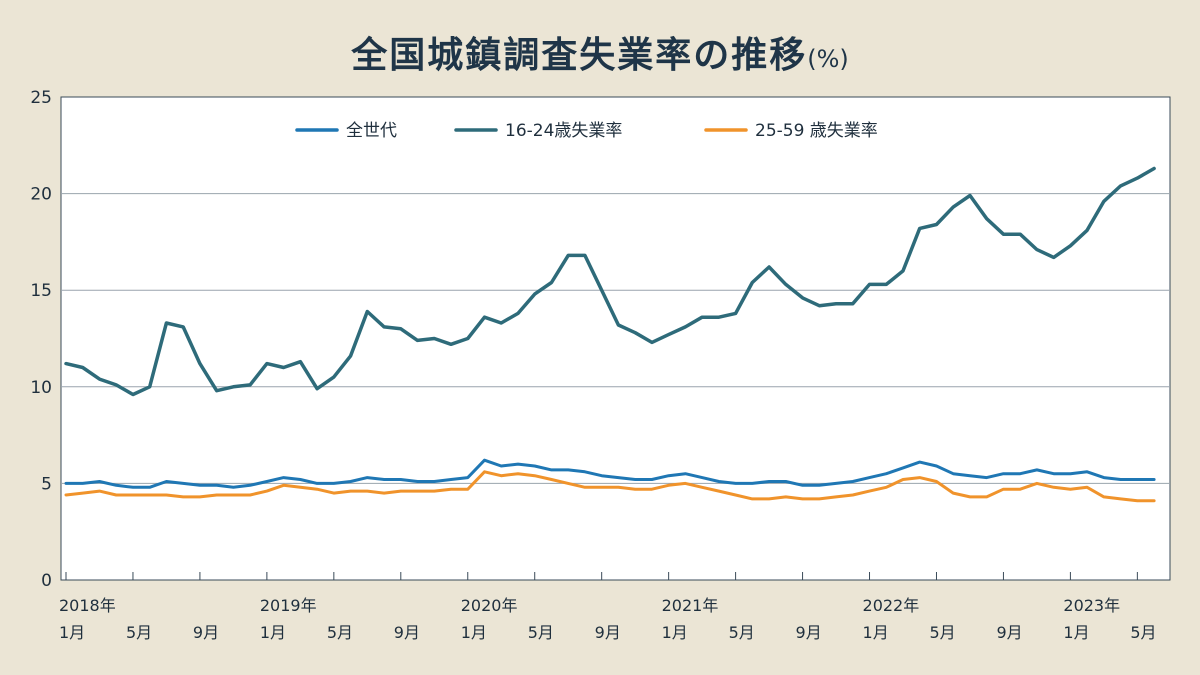  Describe the element at coordinates (41, 195) in the screenshot. I see `y-tick-label: 20` at that location.